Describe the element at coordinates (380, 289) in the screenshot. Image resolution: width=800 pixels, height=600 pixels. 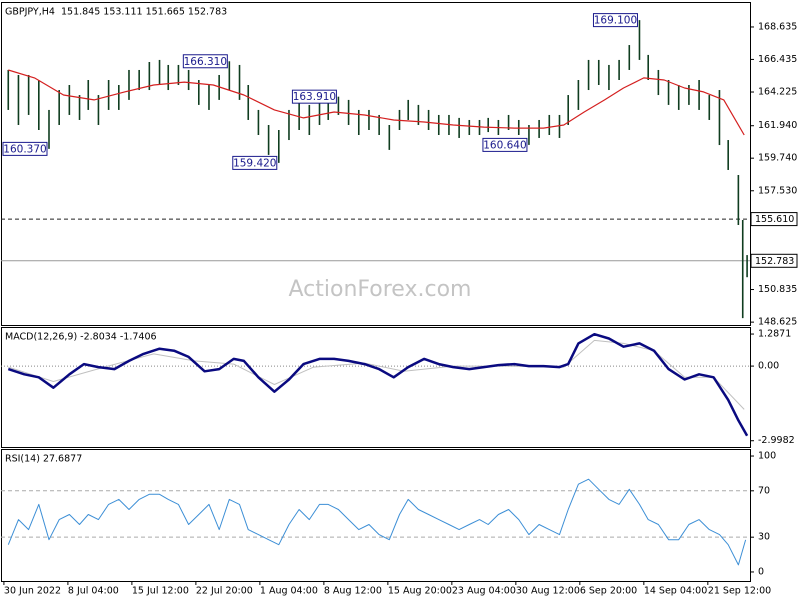
I see `watermark: ActionForex.com` at that location.